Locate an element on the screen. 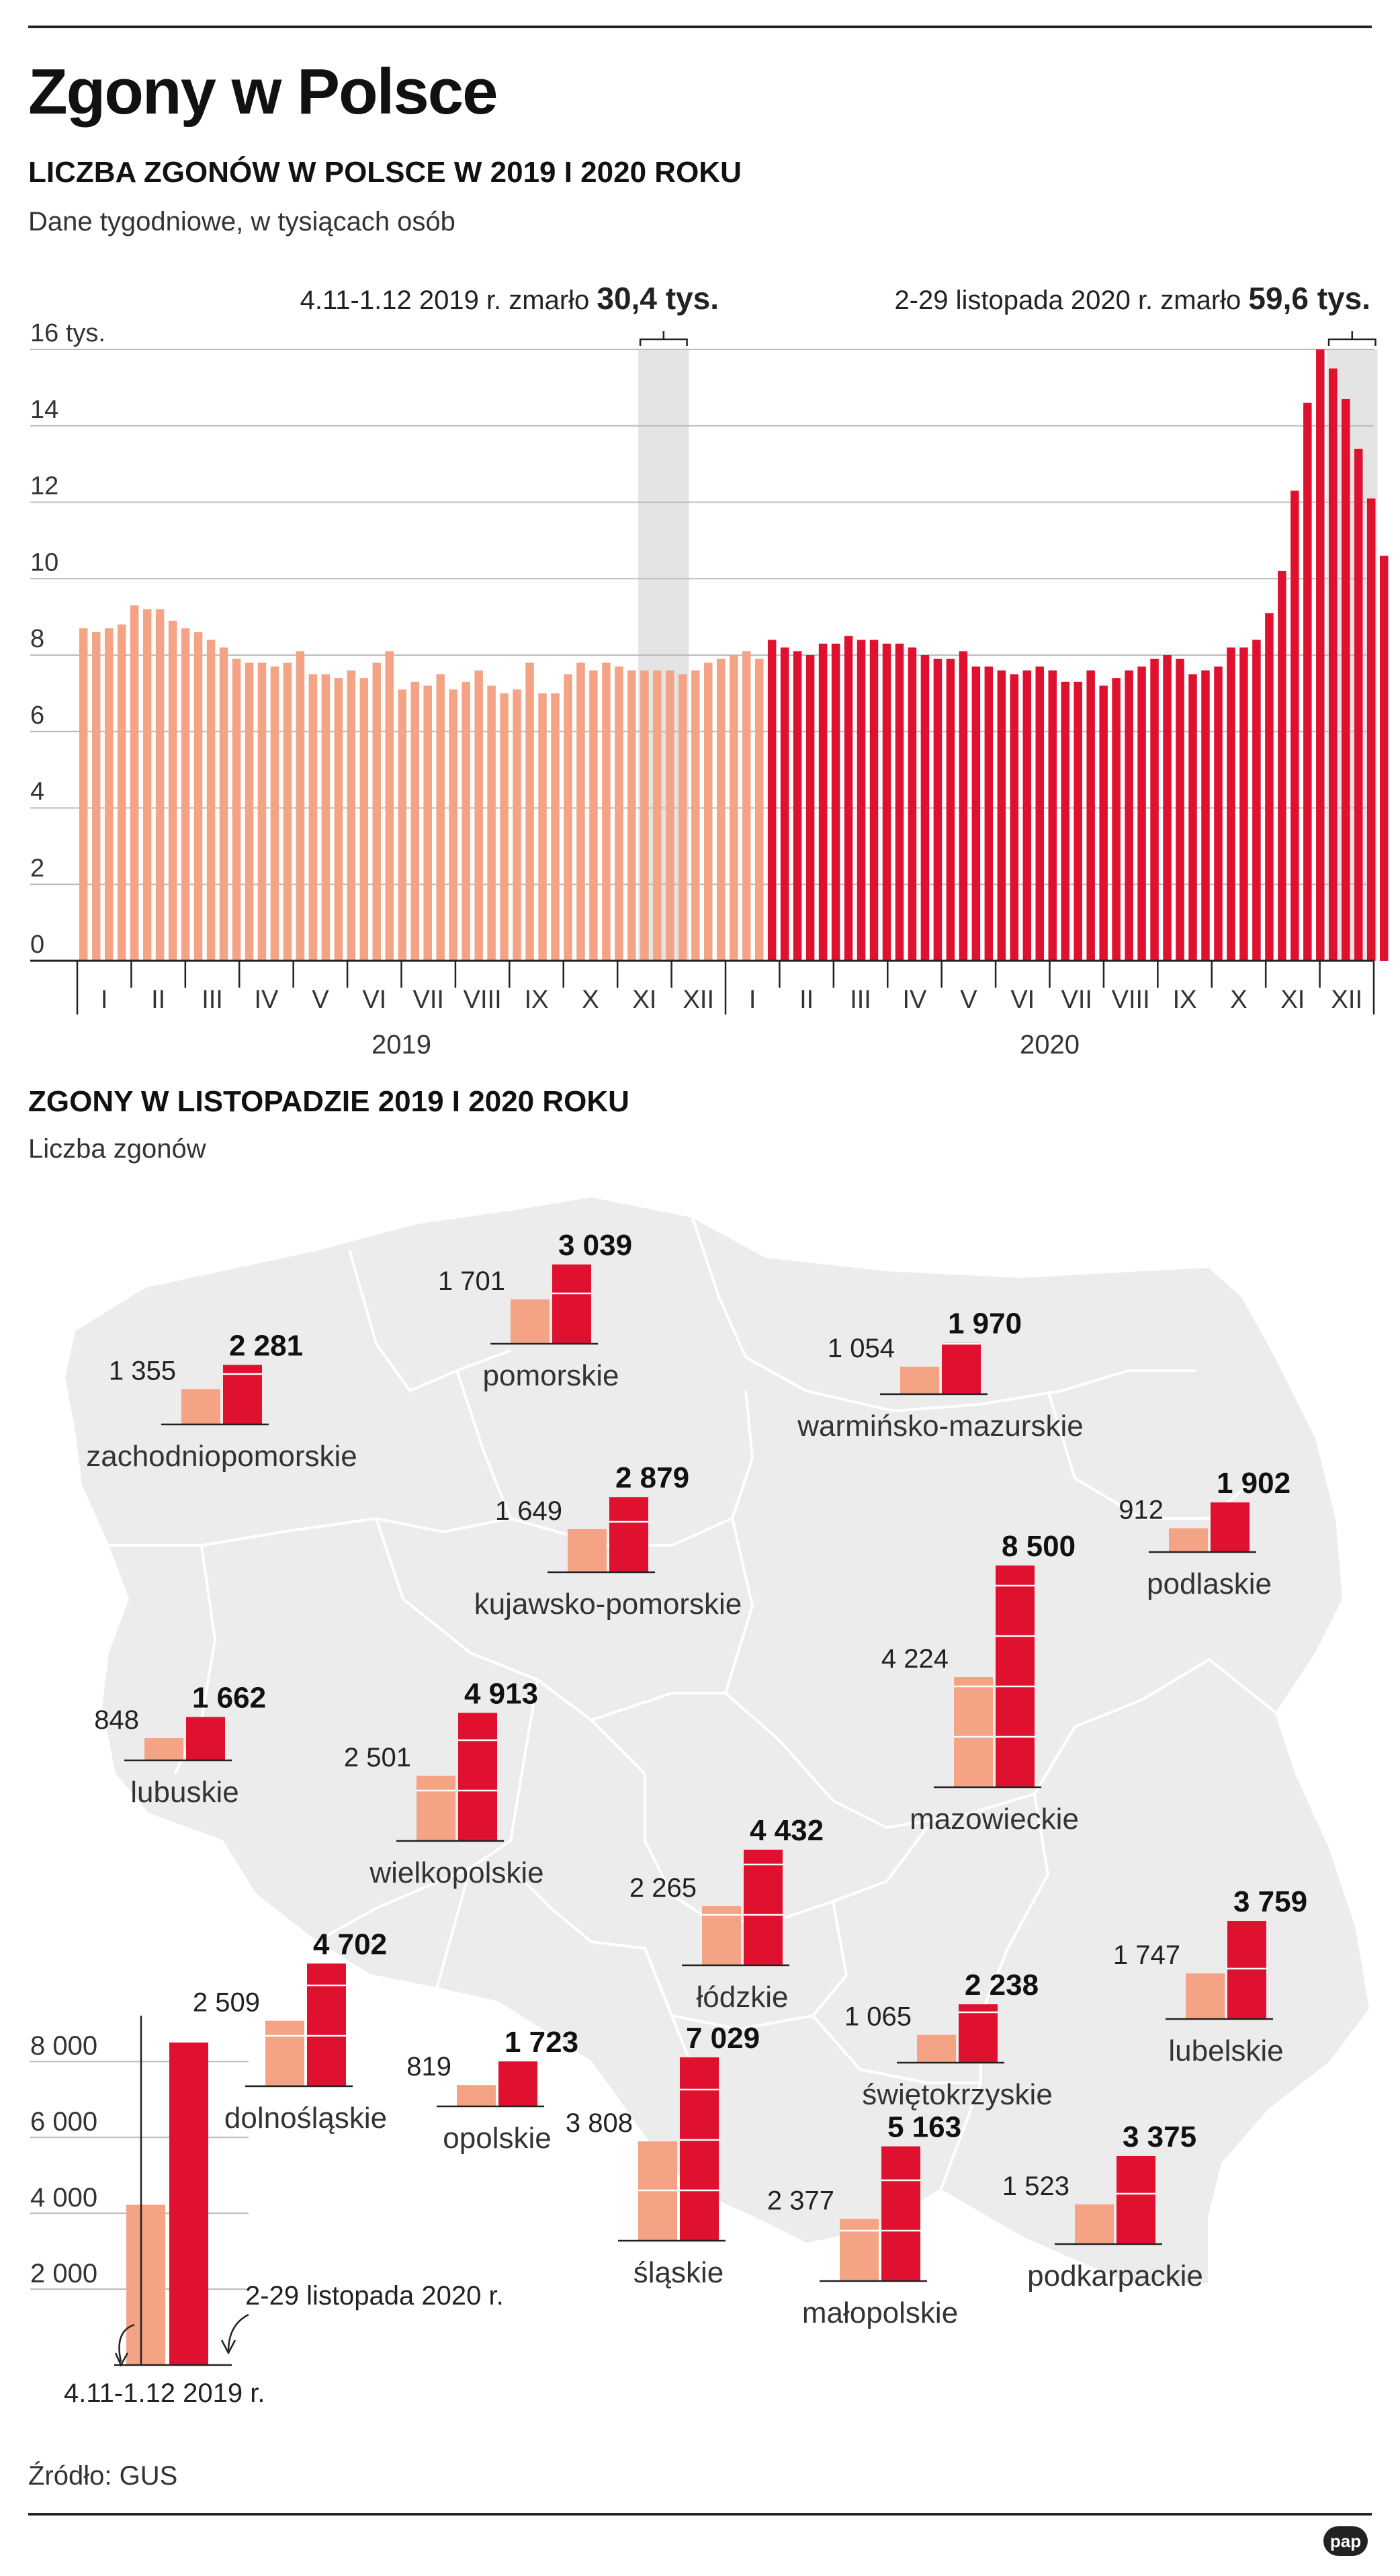 The width and height of the screenshot is (1400, 2576). region-value-2020: 3 759 is located at coordinates (1270, 1901).